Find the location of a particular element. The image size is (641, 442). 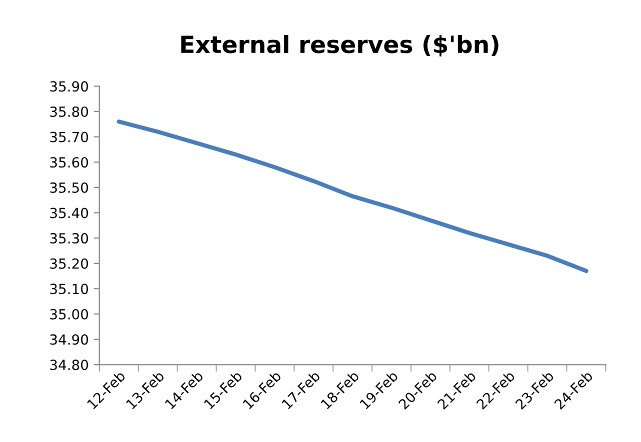

y-tick-label: 35.40 is located at coordinates (69, 213).